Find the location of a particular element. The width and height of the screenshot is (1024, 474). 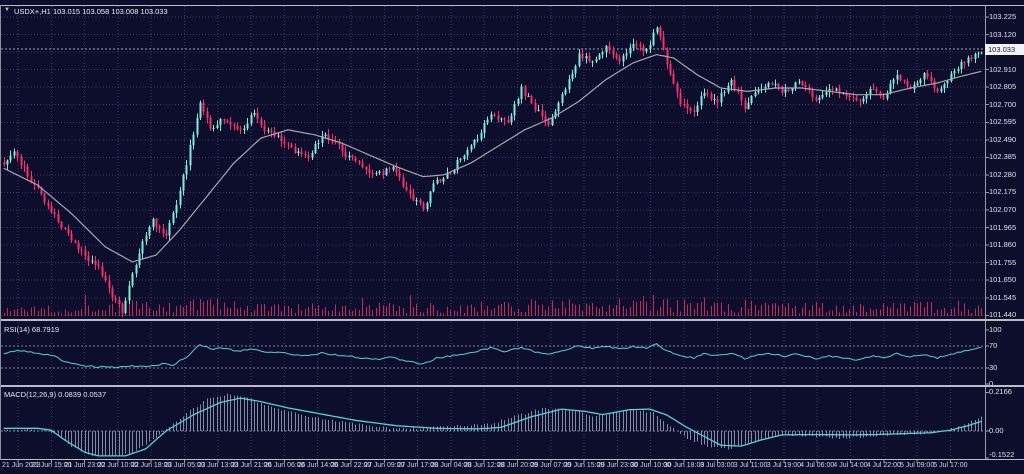

price-axis-label: 102.805 is located at coordinates (1003, 86).